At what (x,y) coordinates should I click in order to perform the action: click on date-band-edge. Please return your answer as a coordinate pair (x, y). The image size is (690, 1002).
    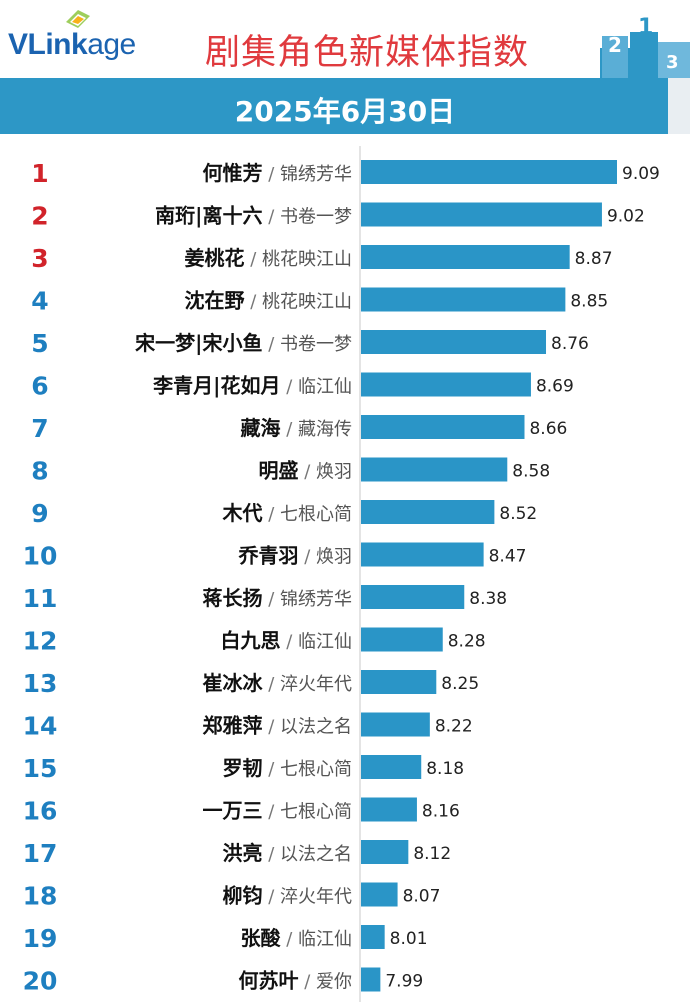
    Looking at the image, I should click on (679, 106).